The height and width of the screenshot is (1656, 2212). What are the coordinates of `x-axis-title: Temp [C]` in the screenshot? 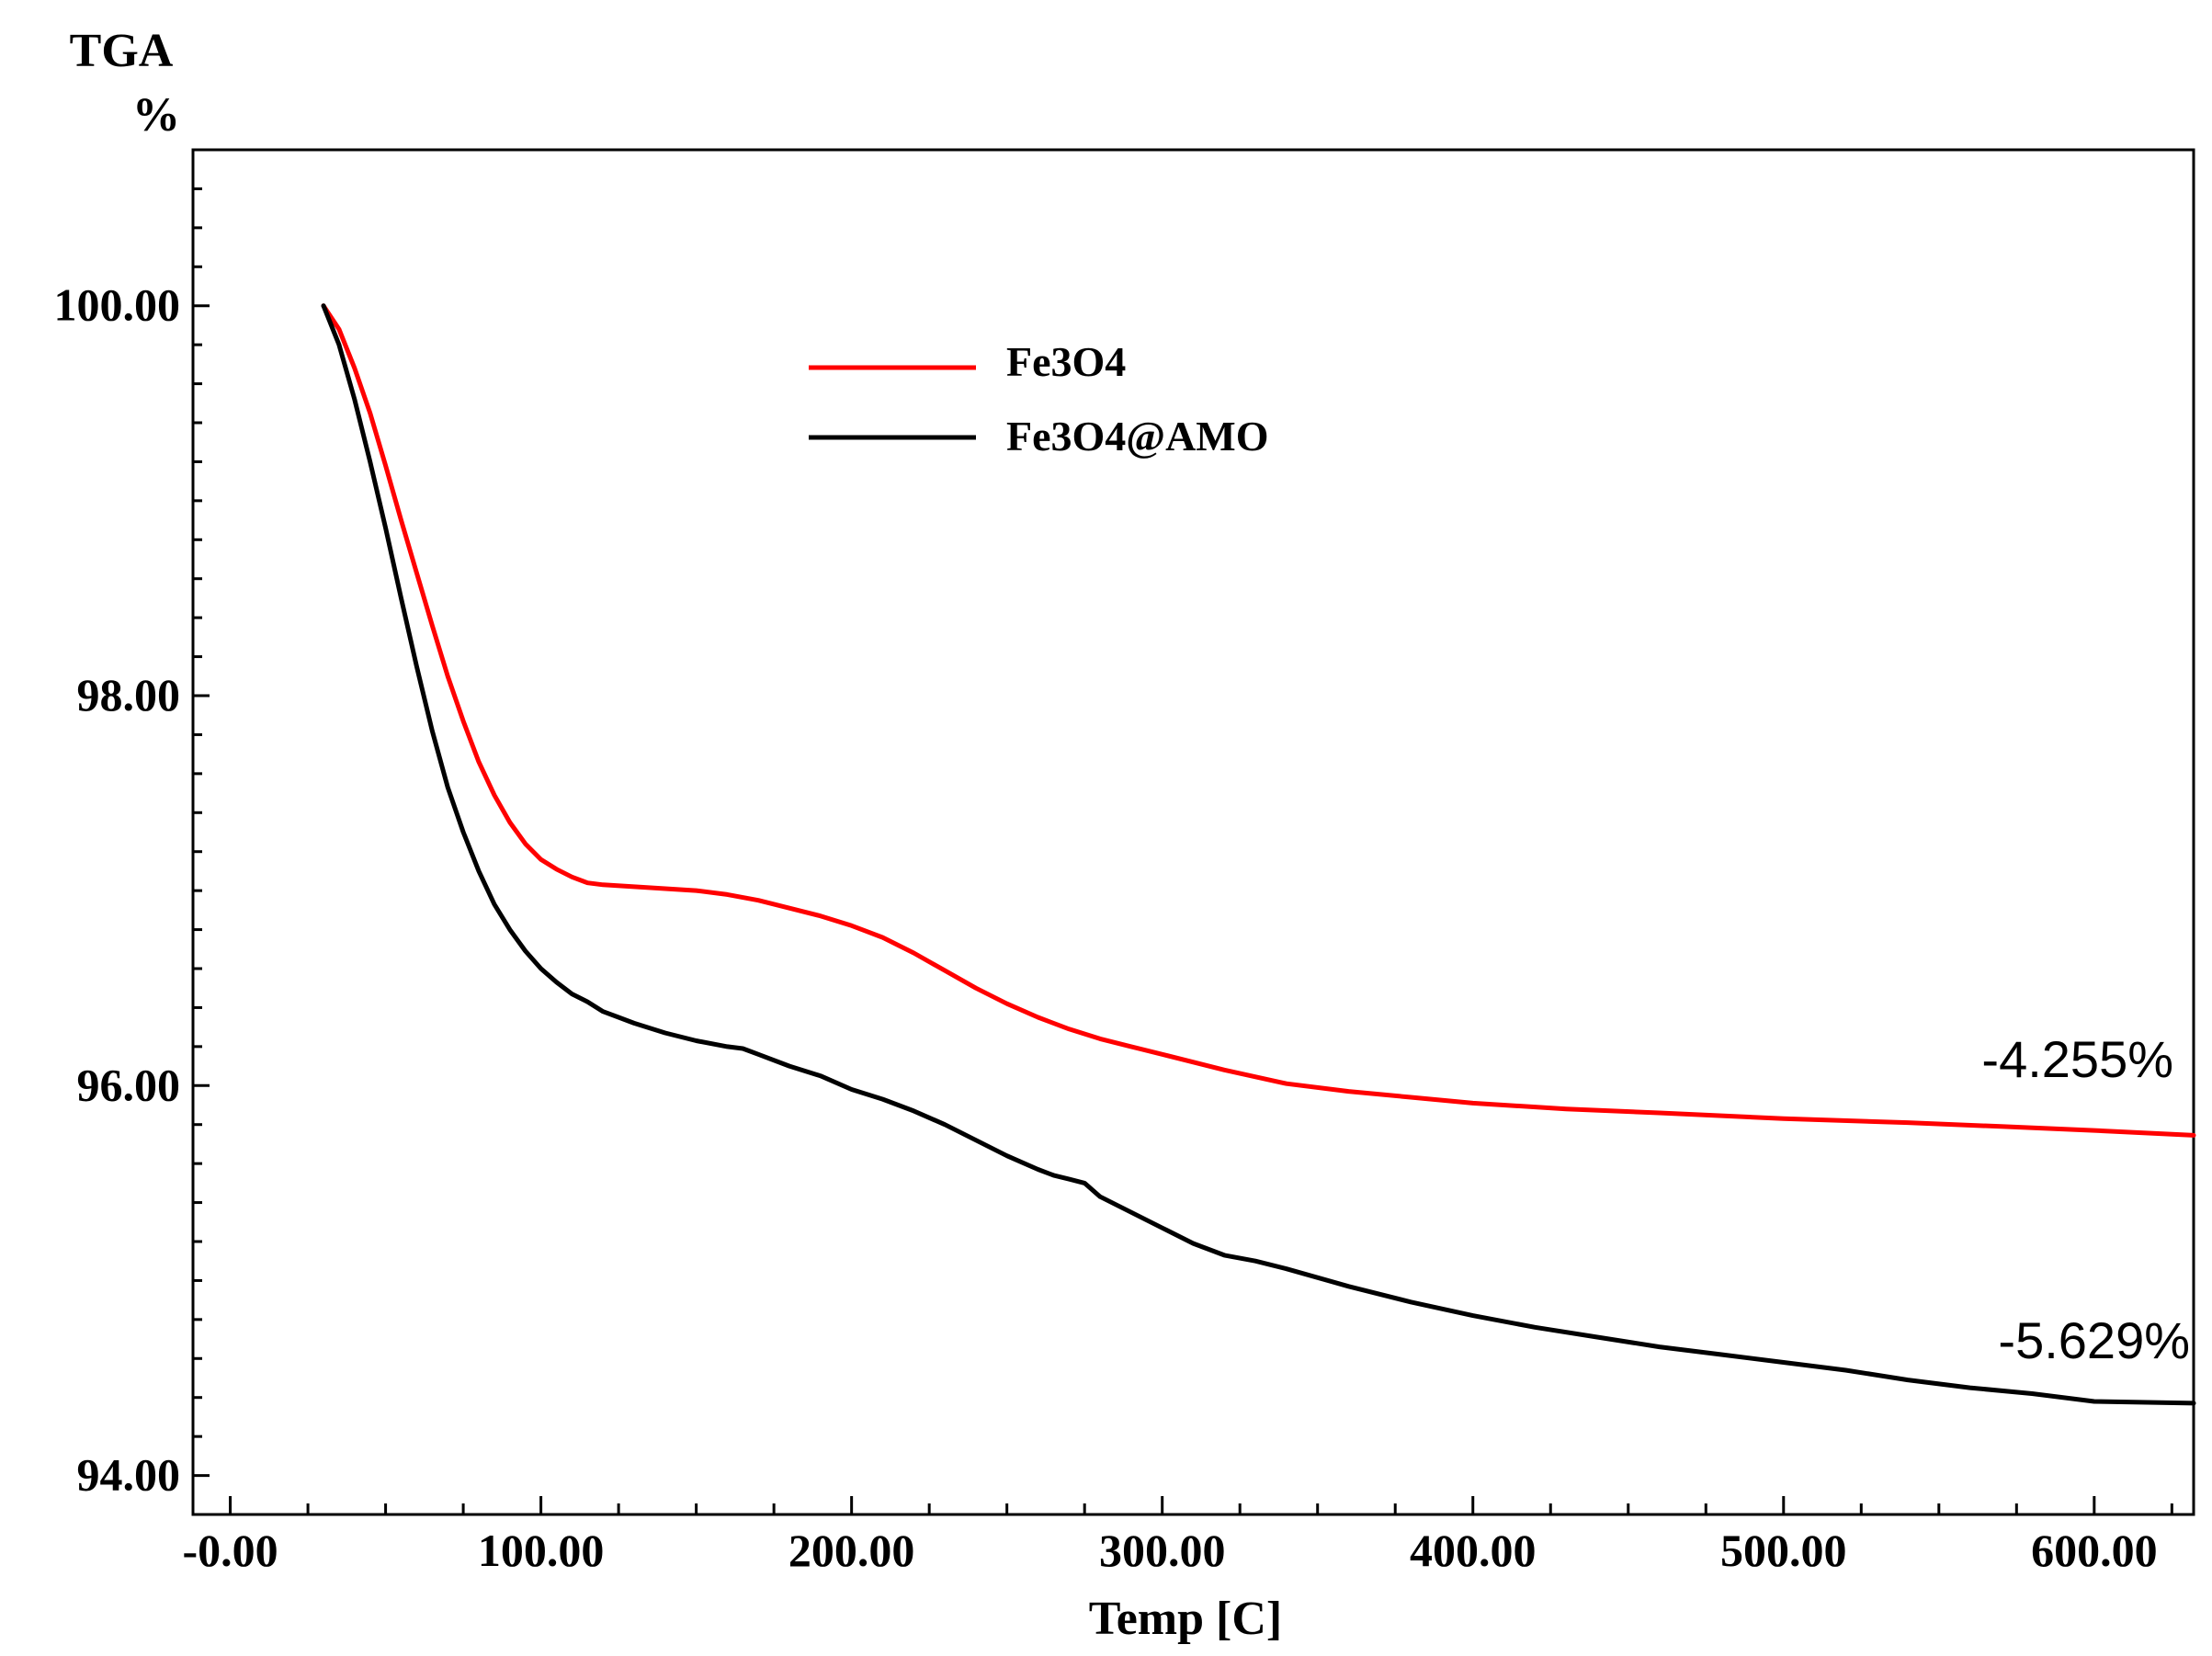 It's located at (1185, 1619).